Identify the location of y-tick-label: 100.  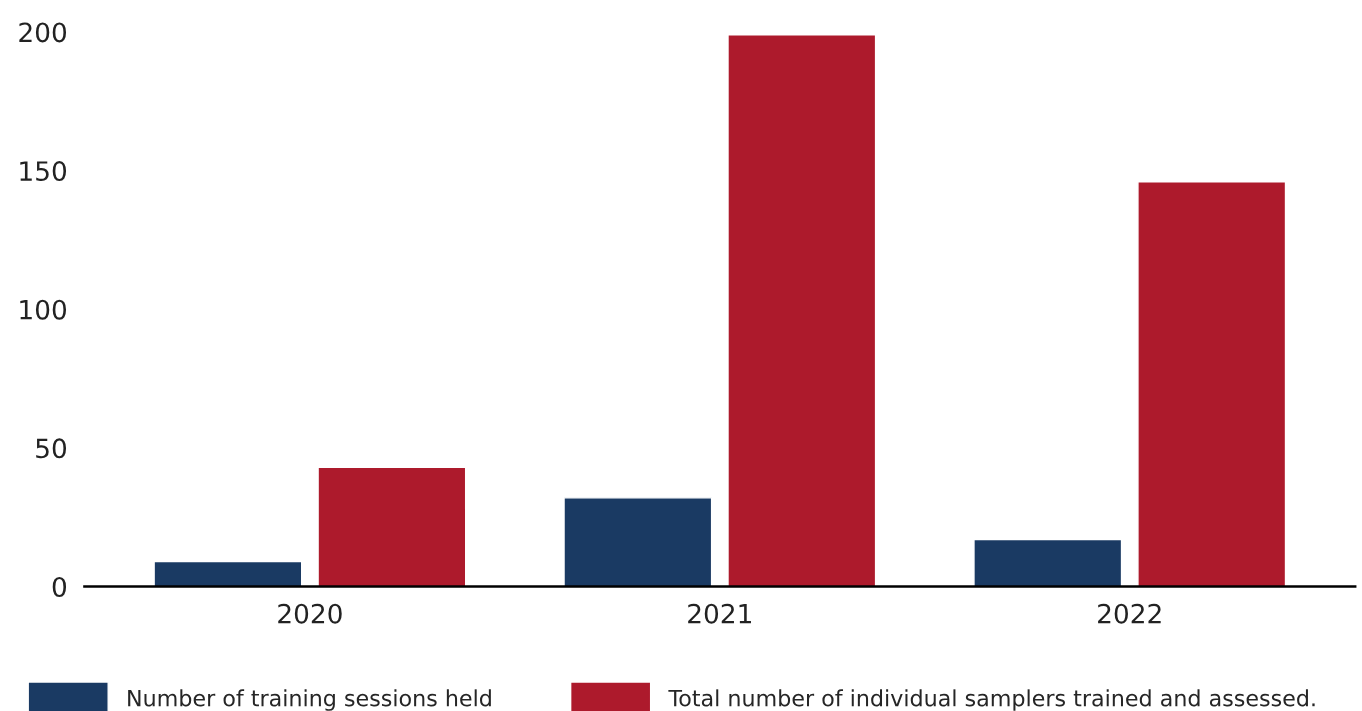
(43, 309).